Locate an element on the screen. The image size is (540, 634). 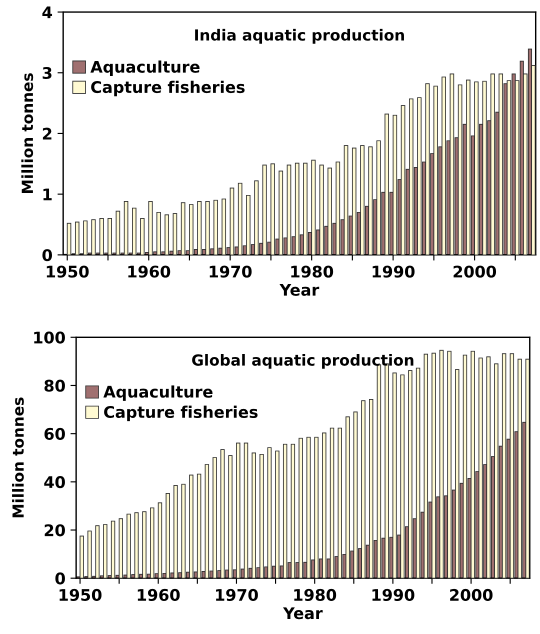
y-tick-label: 40 is located at coordinates (54, 482).